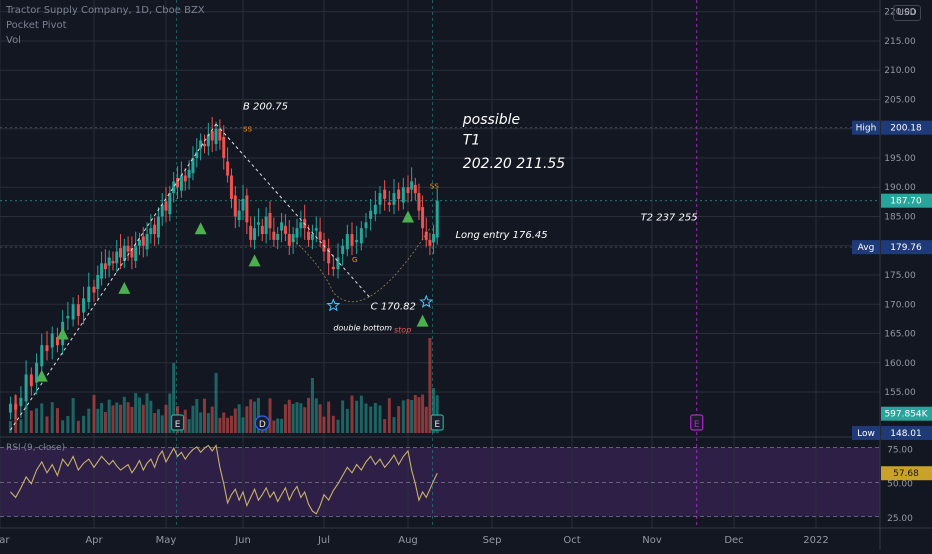 This screenshot has width=932, height=554. I want to click on indicator-pocket-pivot-label: Pocket Pivot, so click(36, 25).